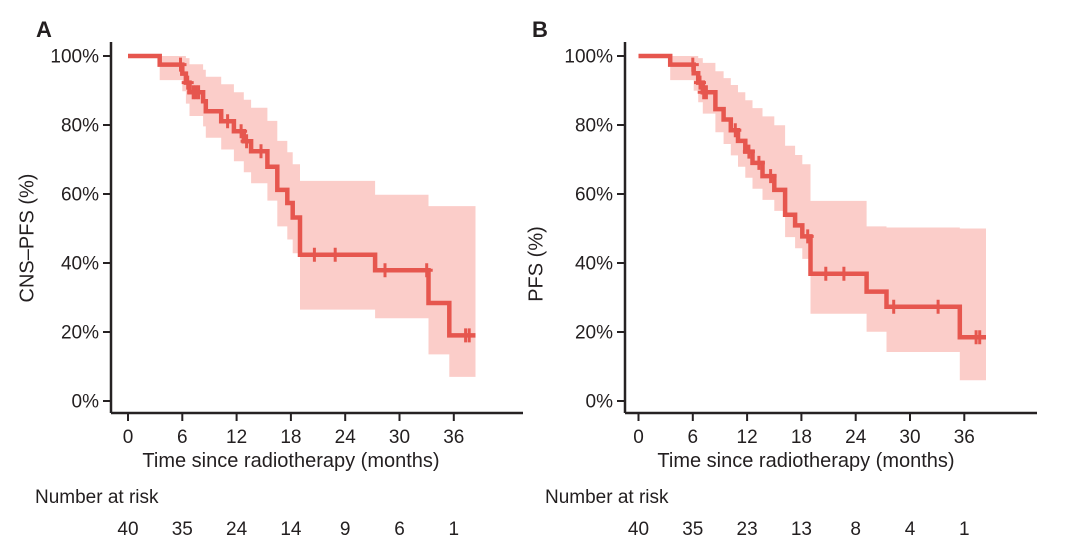  What do you see at coordinates (693, 437) in the screenshot?
I see `x-tick-label-b: 6` at bounding box center [693, 437].